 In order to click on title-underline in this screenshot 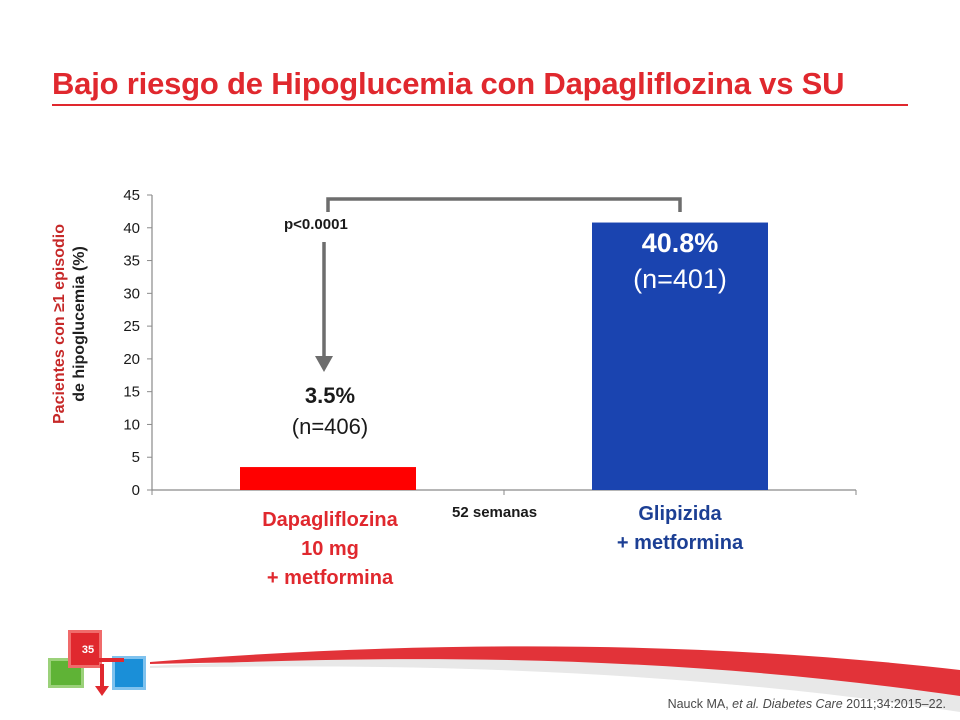, I will do `click(480, 105)`.